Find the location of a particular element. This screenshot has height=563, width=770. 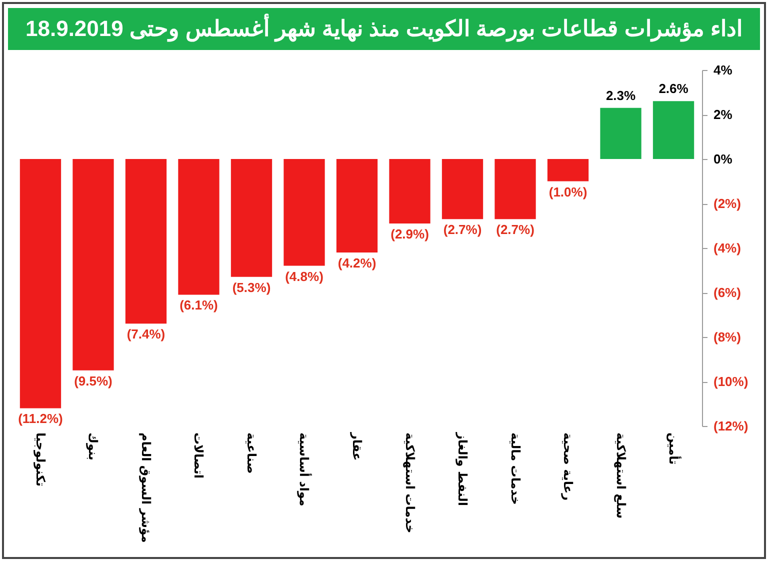

x-tick-label: رعاية صحية is located at coordinates (568, 466).